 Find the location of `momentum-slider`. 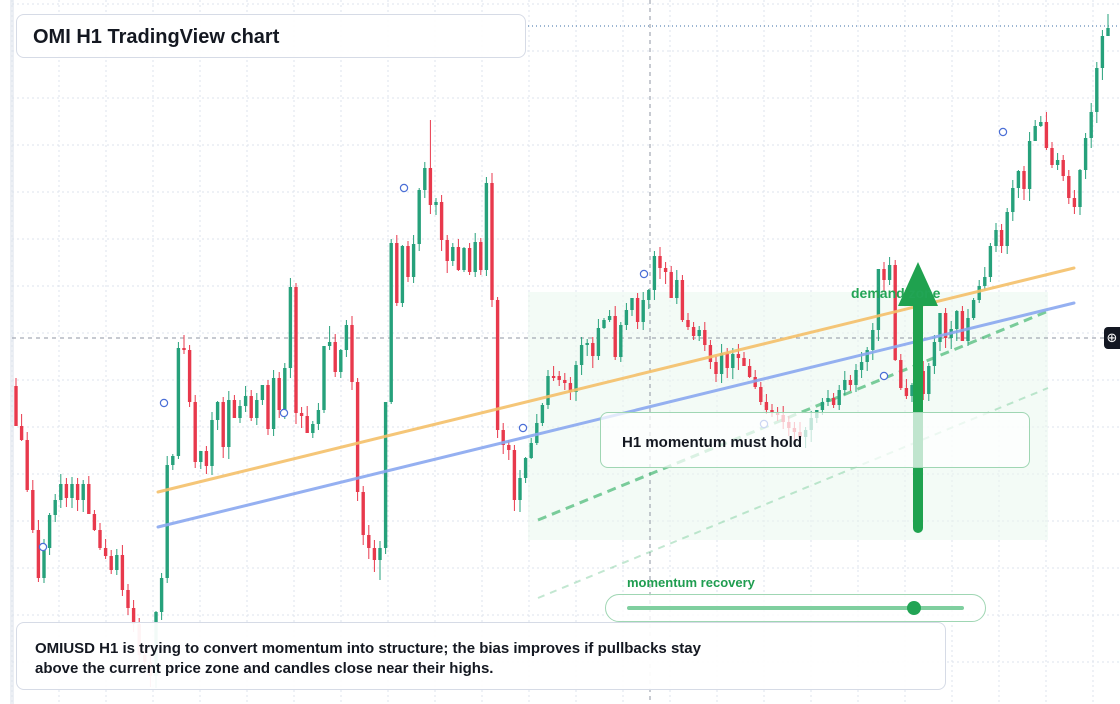

momentum-slider is located at coordinates (795, 608).